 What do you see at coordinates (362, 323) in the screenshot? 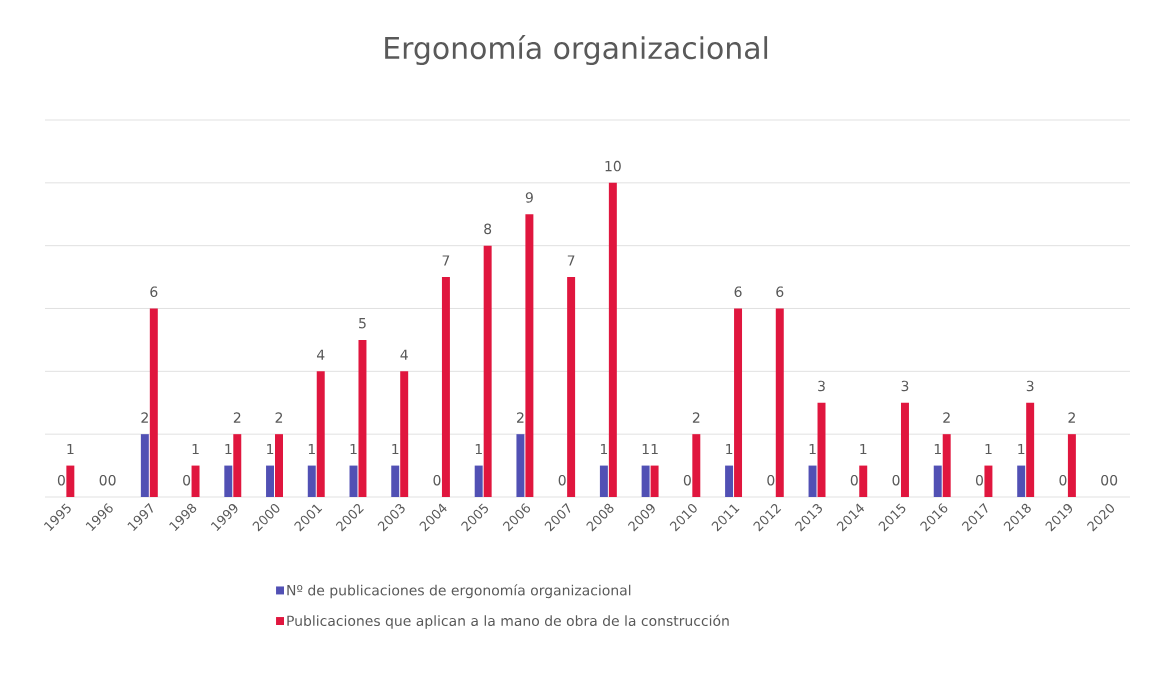
I see `data-label: 5` at bounding box center [362, 323].